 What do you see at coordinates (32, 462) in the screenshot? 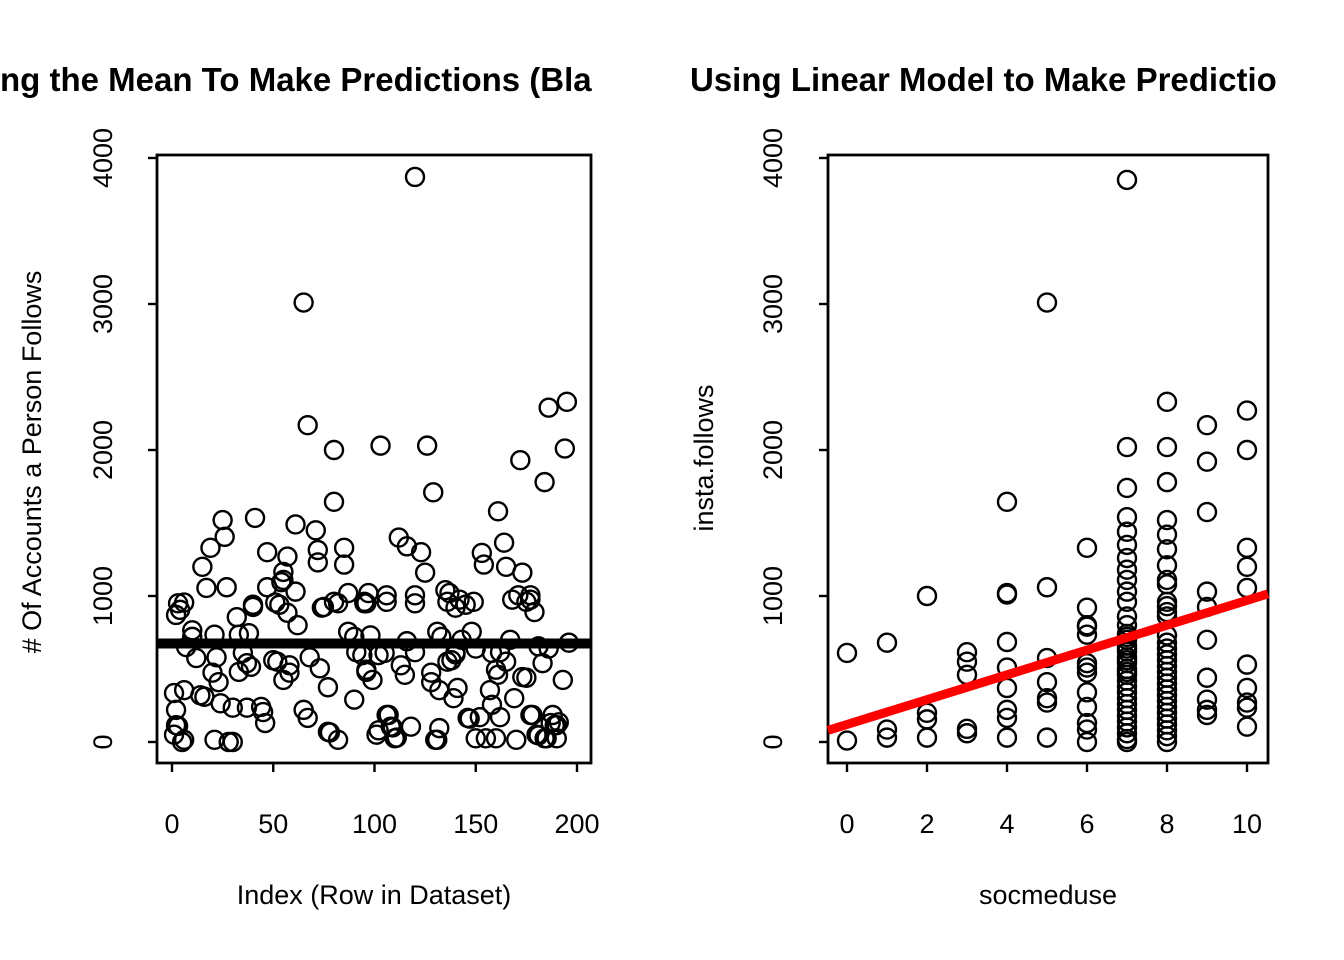
I see `left-y-axis-label: # Of Accounts a Person Follows` at bounding box center [32, 462].